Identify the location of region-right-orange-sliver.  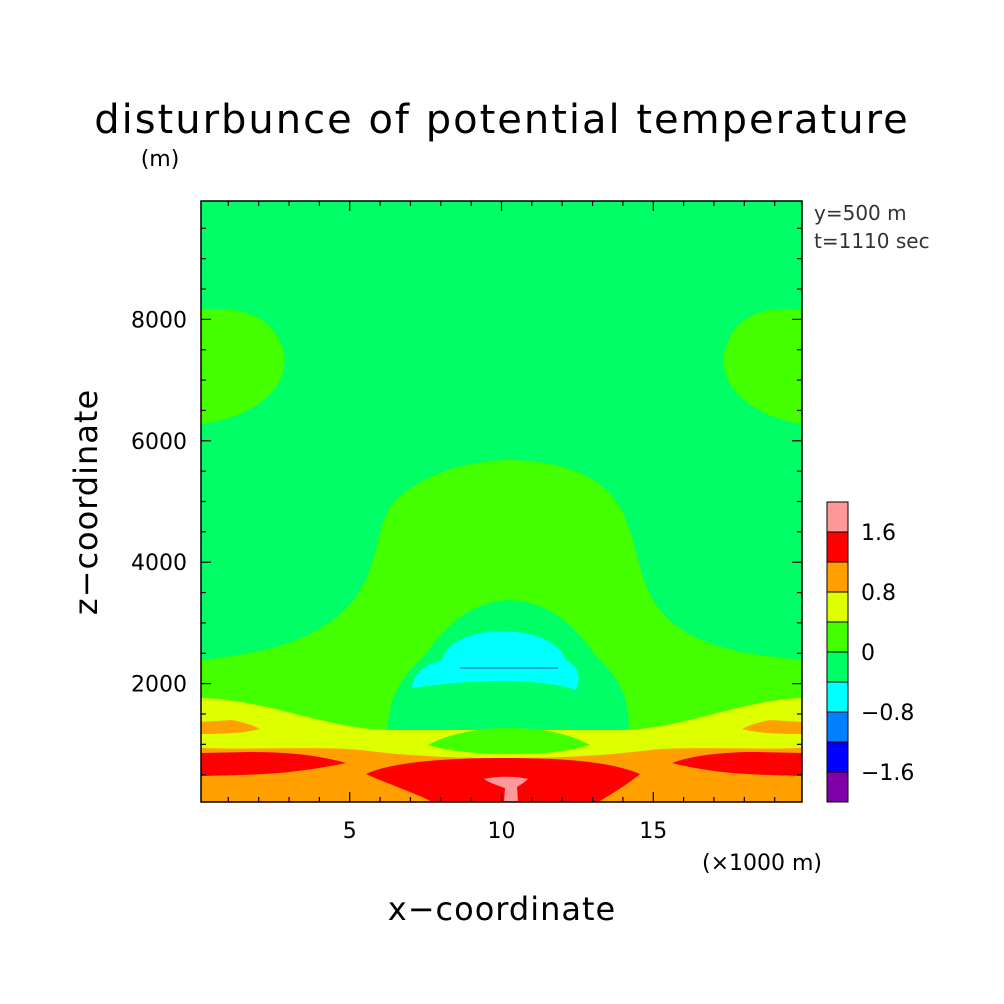
(772, 727).